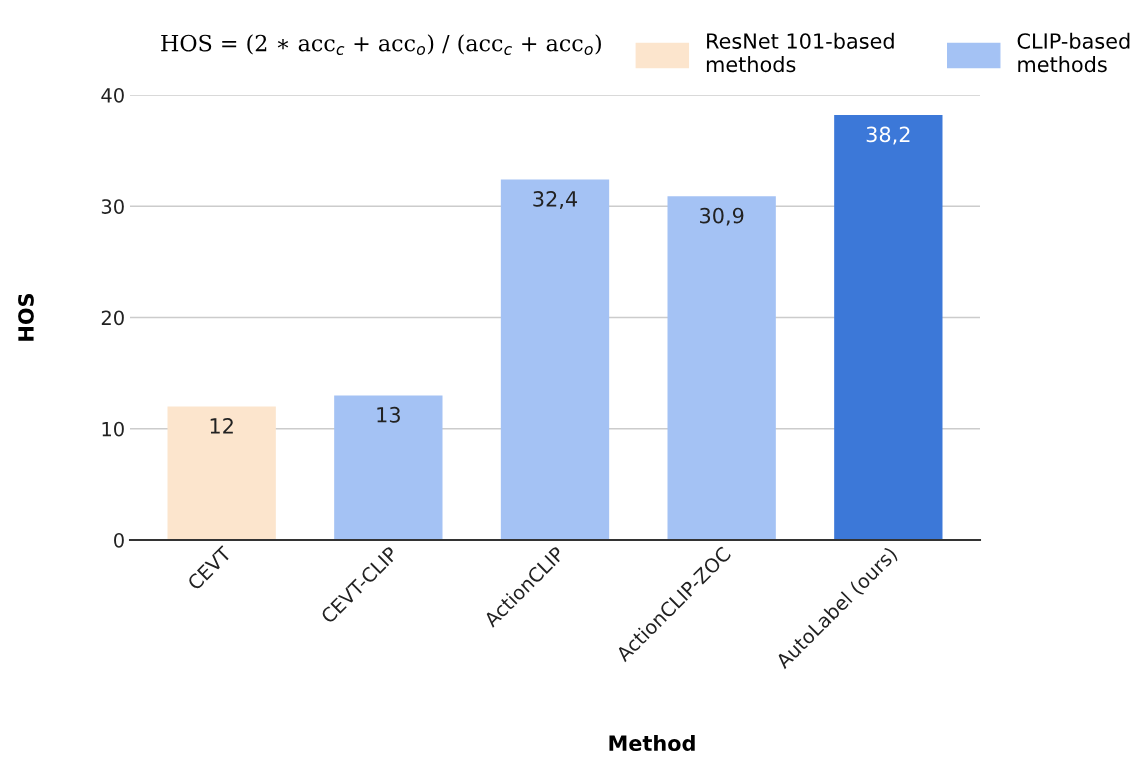 The height and width of the screenshot is (770, 1146). I want to click on data-label: 13, so click(388, 414).